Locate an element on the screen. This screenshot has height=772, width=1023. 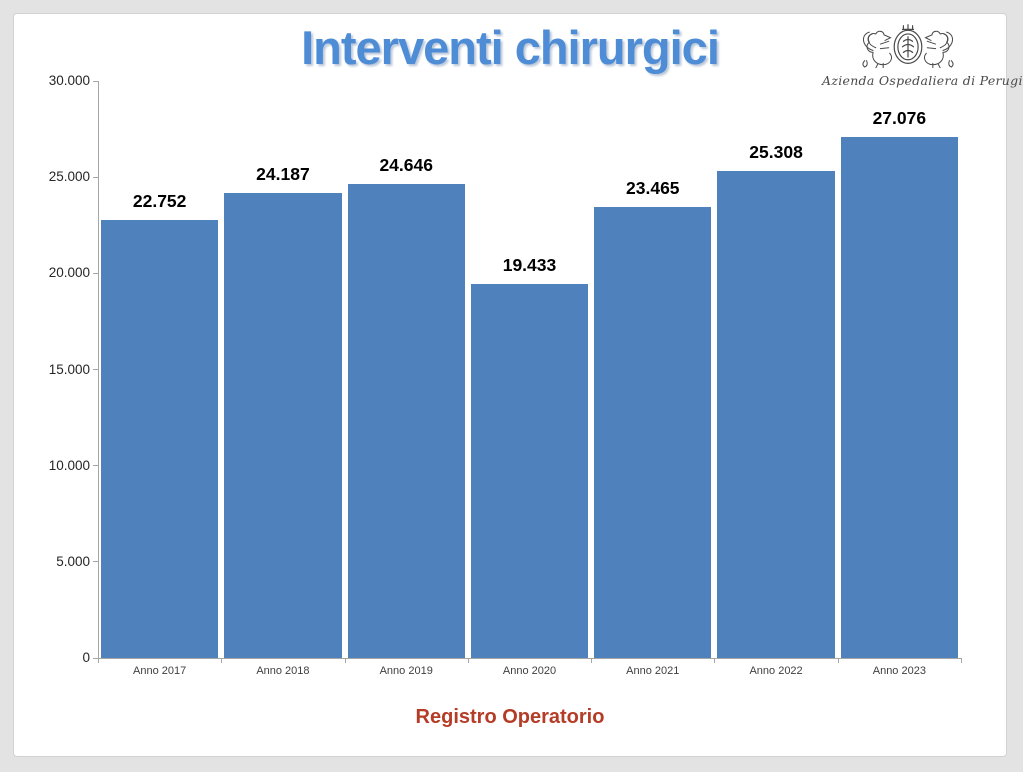
x-axis-label: Anno 2018 is located at coordinates (283, 671).